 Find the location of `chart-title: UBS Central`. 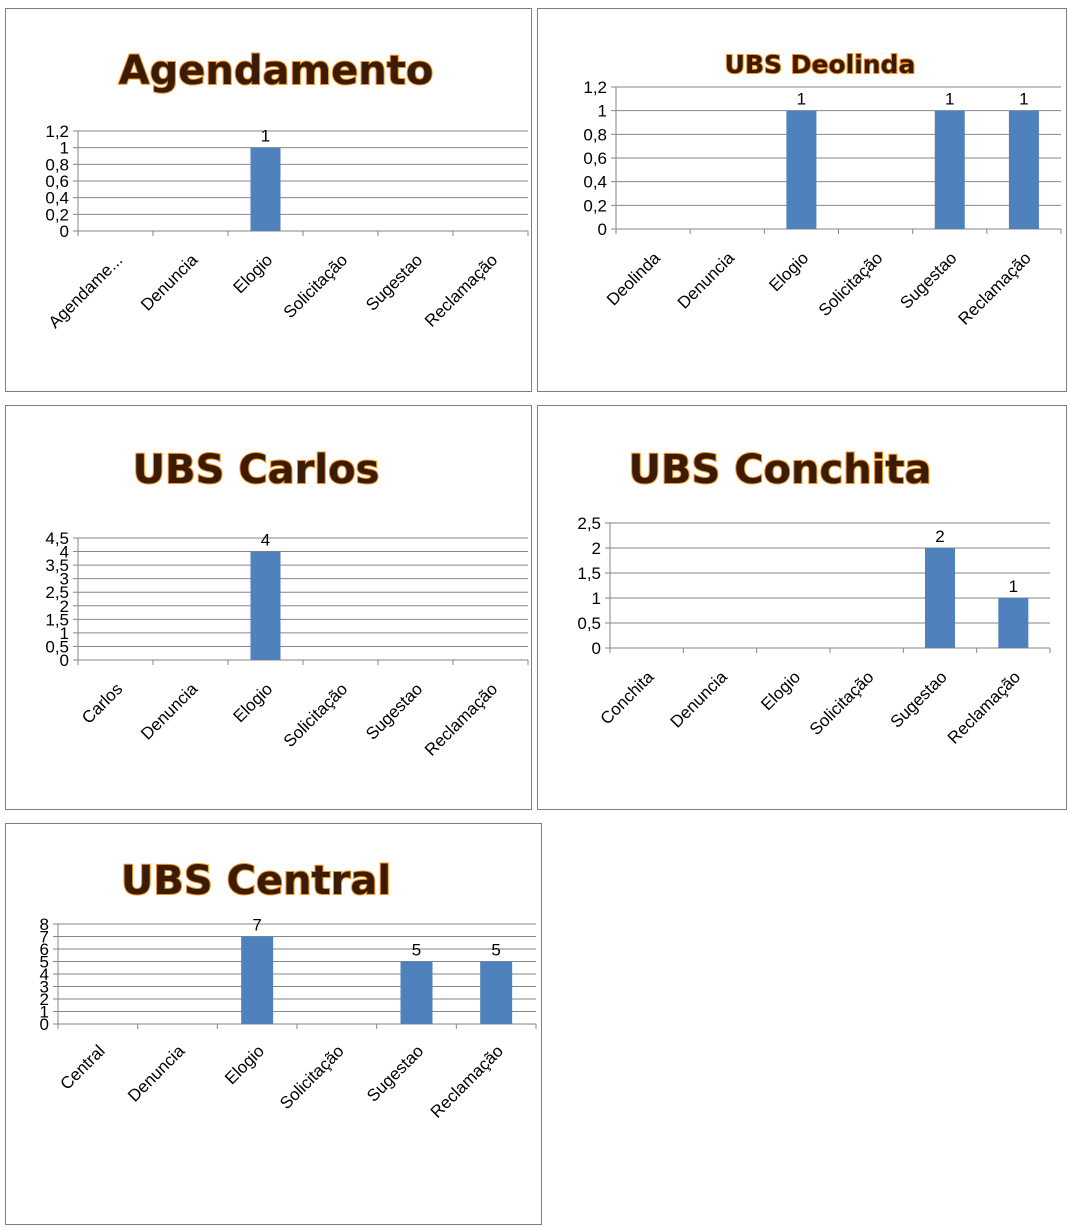

chart-title: UBS Central is located at coordinates (256, 881).